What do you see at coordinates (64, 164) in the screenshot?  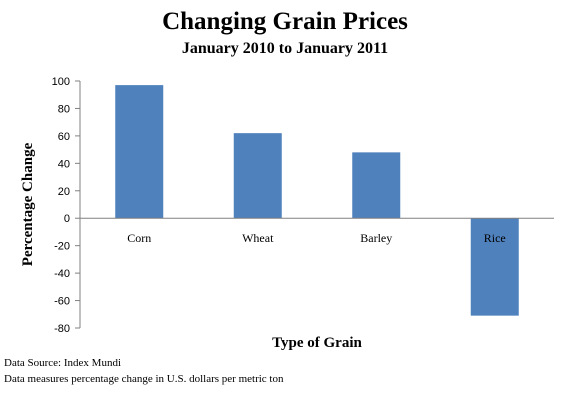 I see `y-tick-label: 40` at bounding box center [64, 164].